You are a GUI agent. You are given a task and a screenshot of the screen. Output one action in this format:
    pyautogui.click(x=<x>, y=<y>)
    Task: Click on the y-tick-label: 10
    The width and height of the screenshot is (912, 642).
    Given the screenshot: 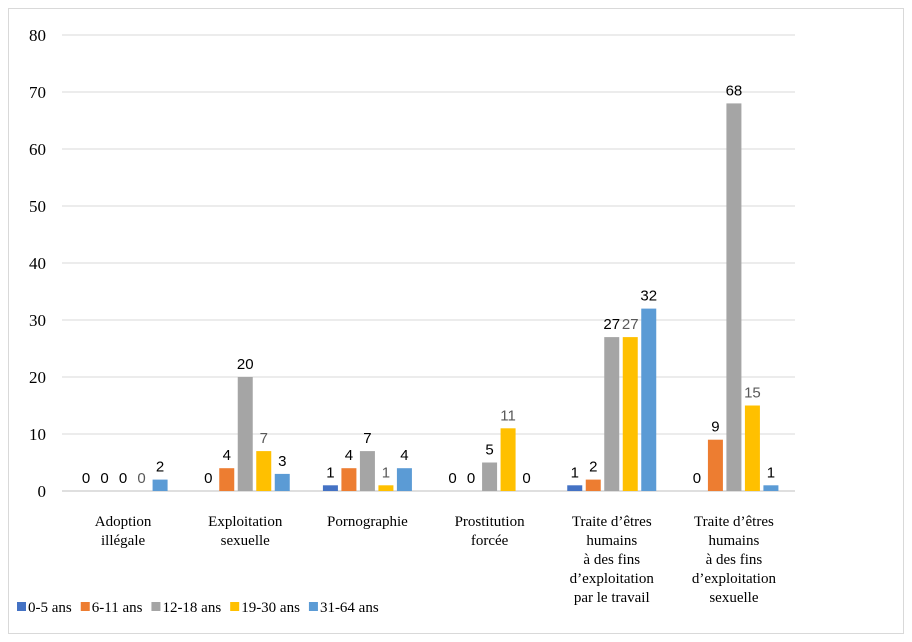 What is the action you would take?
    pyautogui.click(x=37, y=434)
    